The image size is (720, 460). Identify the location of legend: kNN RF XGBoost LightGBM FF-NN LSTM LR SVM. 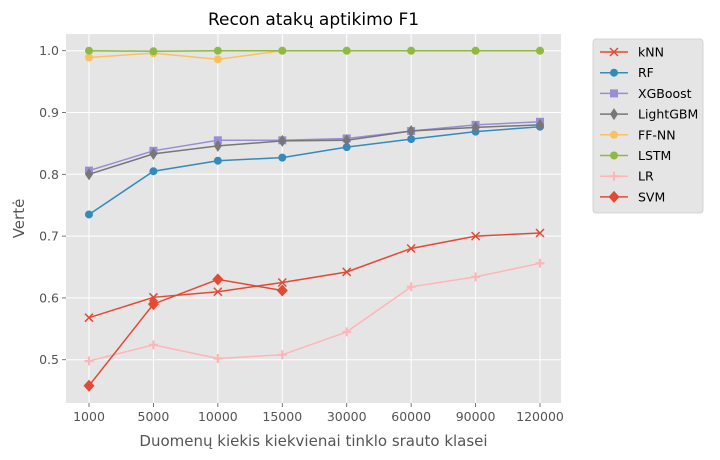
(648, 126).